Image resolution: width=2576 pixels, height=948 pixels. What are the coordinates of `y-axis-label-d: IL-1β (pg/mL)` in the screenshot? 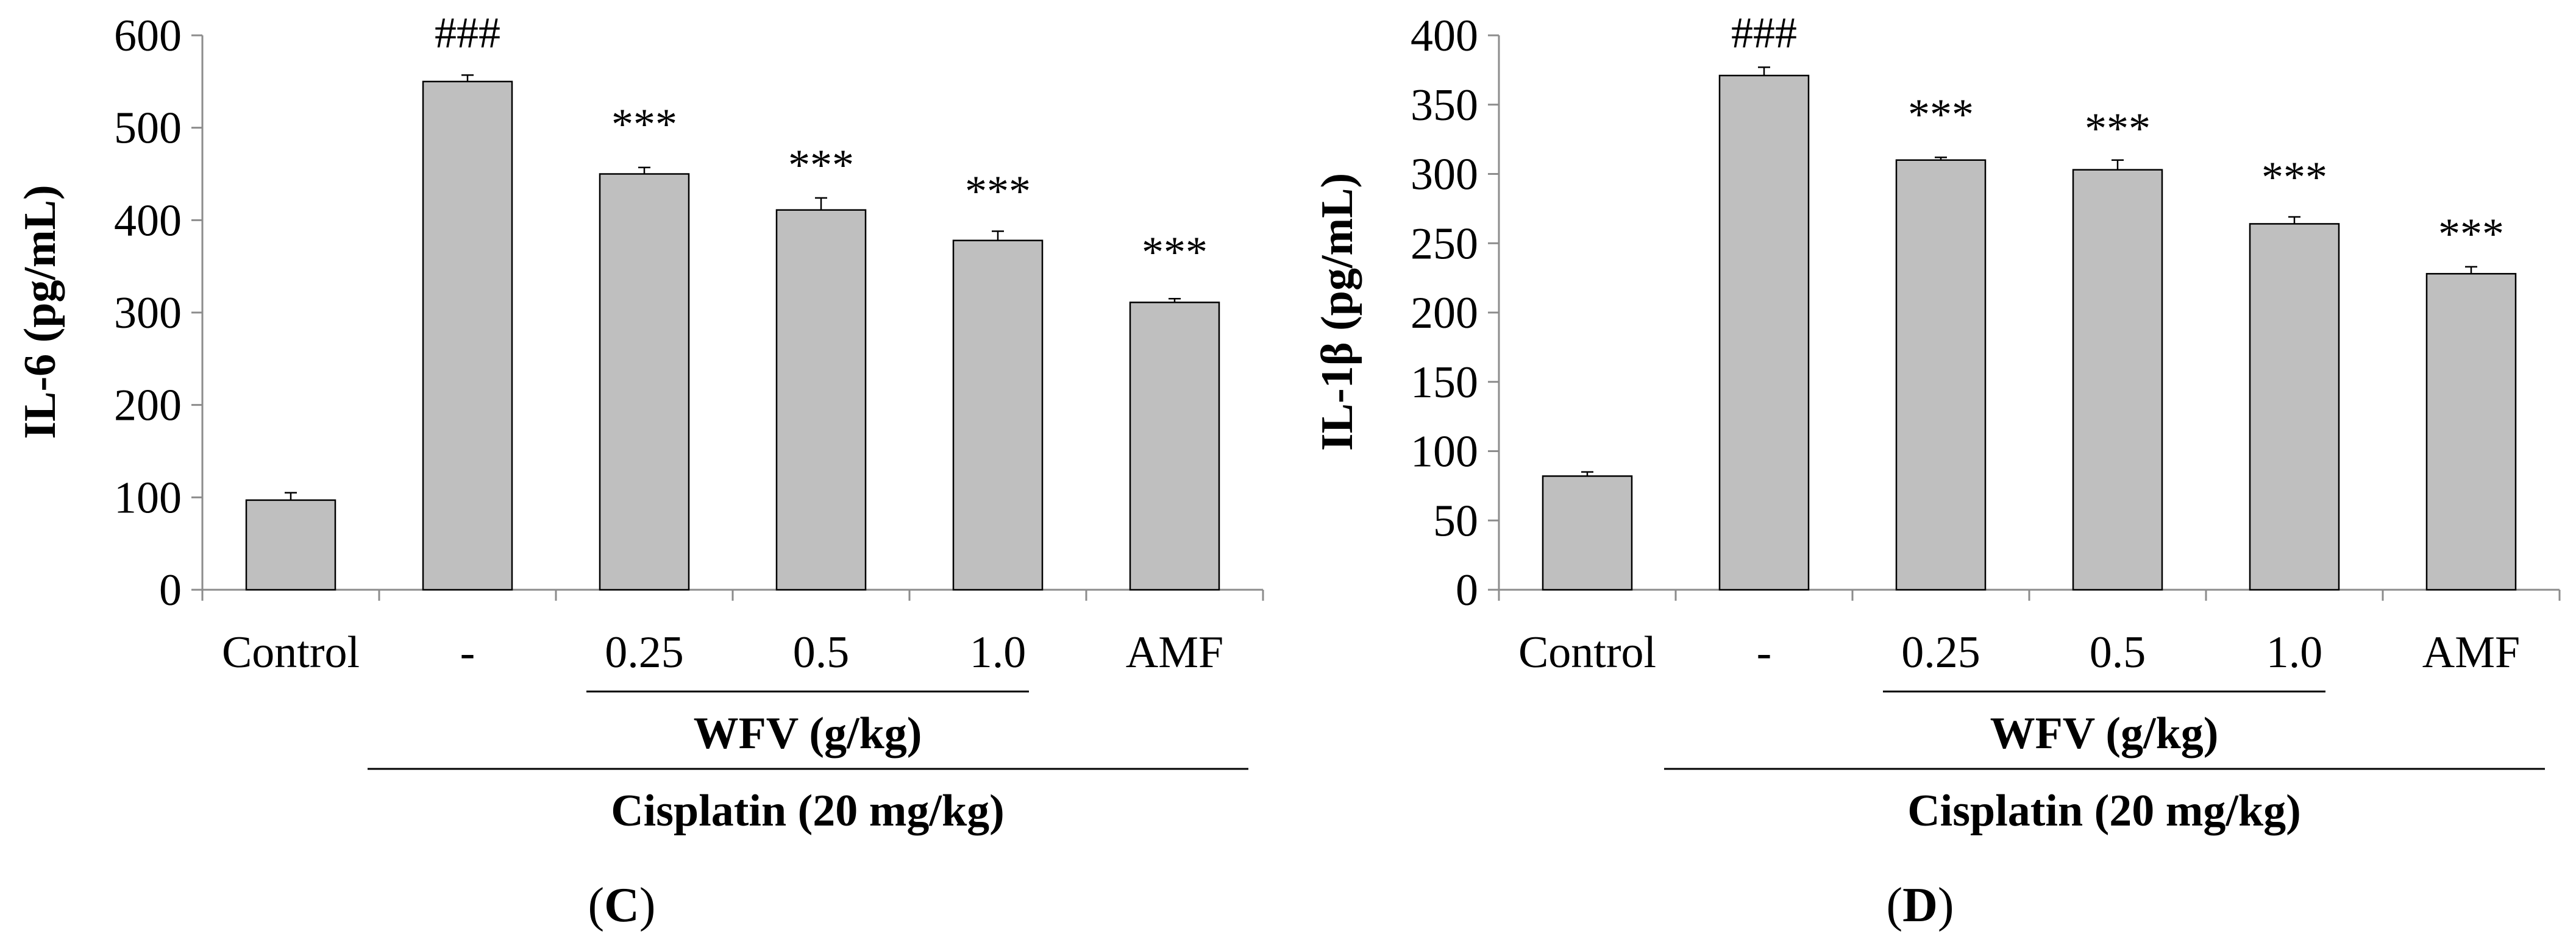 It's located at (1337, 312).